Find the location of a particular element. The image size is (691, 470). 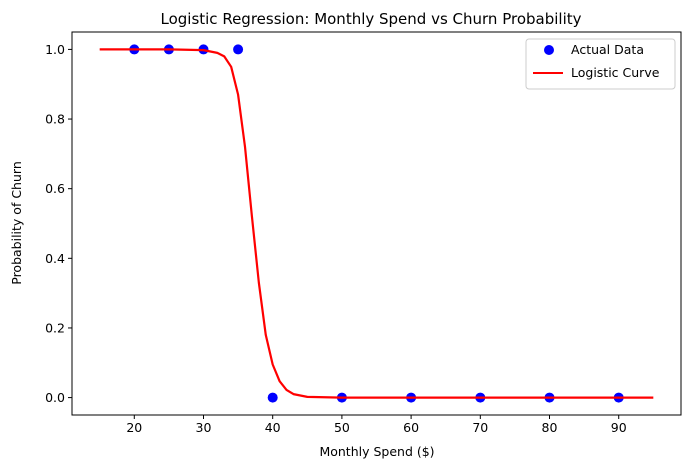

legend-box is located at coordinates (600, 64).